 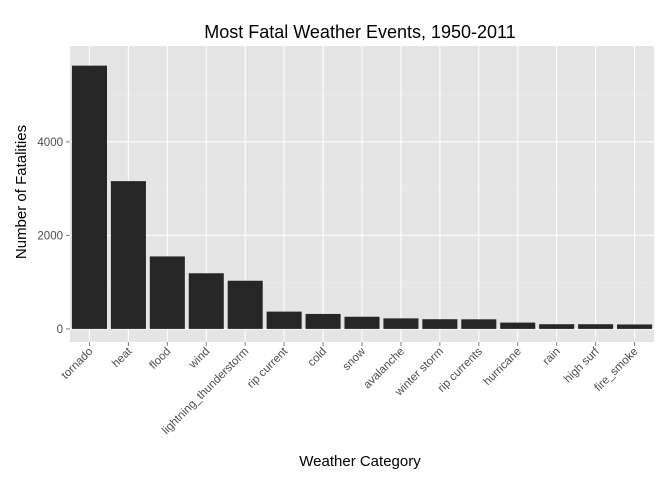 I want to click on bar-rip-current, so click(x=284, y=320).